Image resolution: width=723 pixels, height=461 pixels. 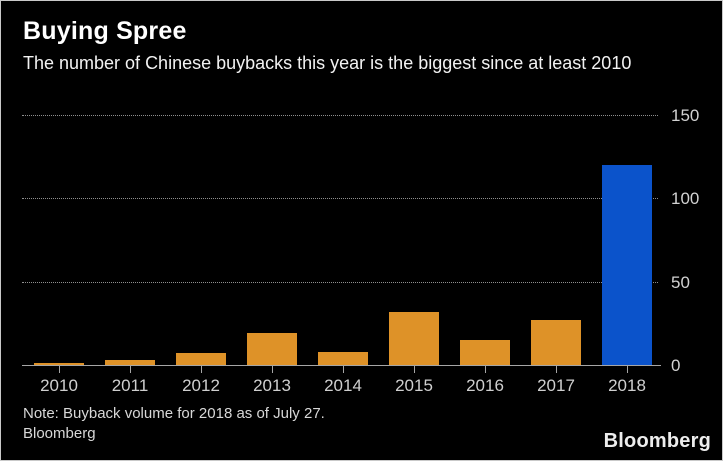 I want to click on x-axis-tick-2011, so click(x=130, y=369).